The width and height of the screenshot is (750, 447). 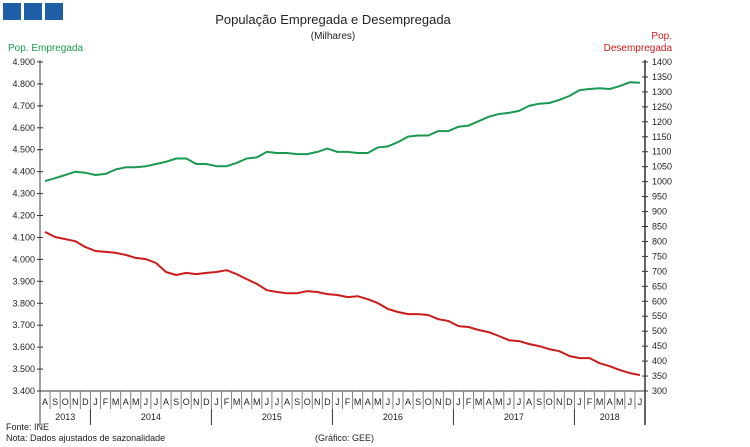 I want to click on year-label: 2018, so click(x=610, y=417).